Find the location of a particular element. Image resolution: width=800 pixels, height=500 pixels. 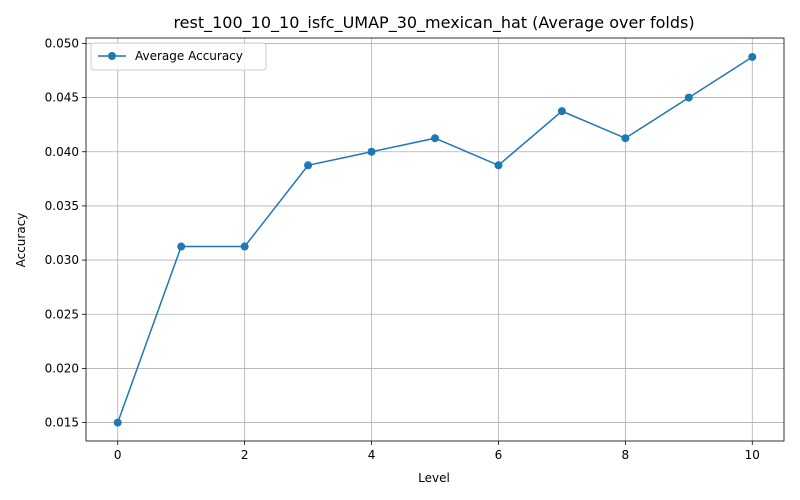

legend-box is located at coordinates (178, 56).